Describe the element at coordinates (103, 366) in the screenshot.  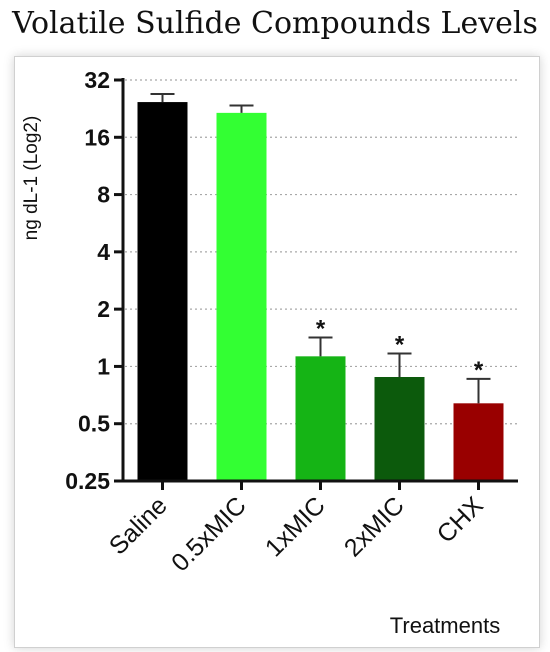
I see `y-tick-label: 1` at that location.